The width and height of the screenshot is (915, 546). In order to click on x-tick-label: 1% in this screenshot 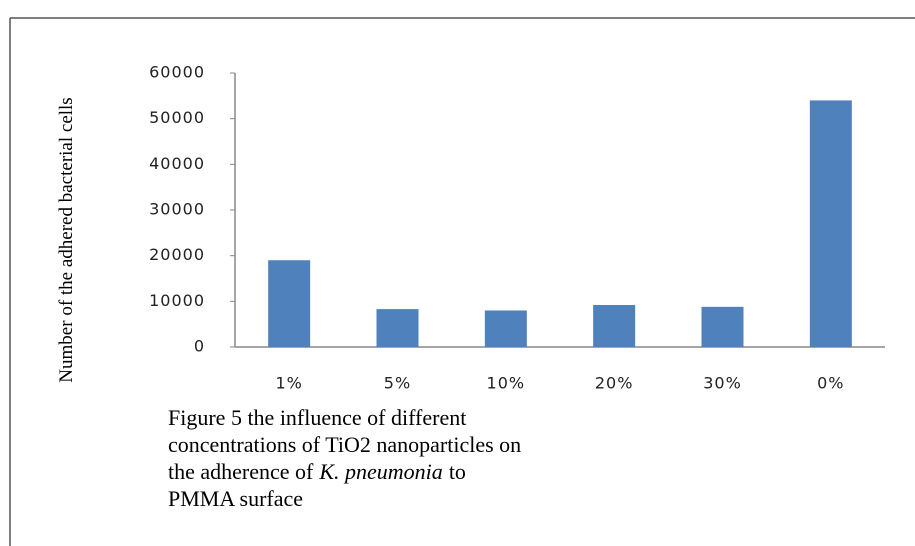, I will do `click(288, 383)`.